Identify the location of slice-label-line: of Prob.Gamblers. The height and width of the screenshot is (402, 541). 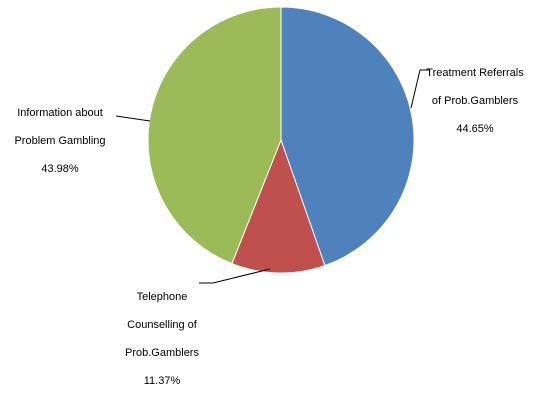
(475, 101).